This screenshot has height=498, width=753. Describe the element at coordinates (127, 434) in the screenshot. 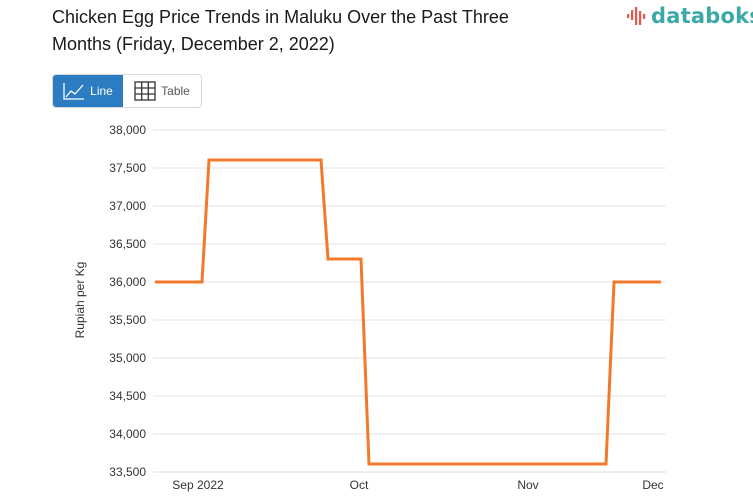

I see `svg-text: 34,000` at that location.